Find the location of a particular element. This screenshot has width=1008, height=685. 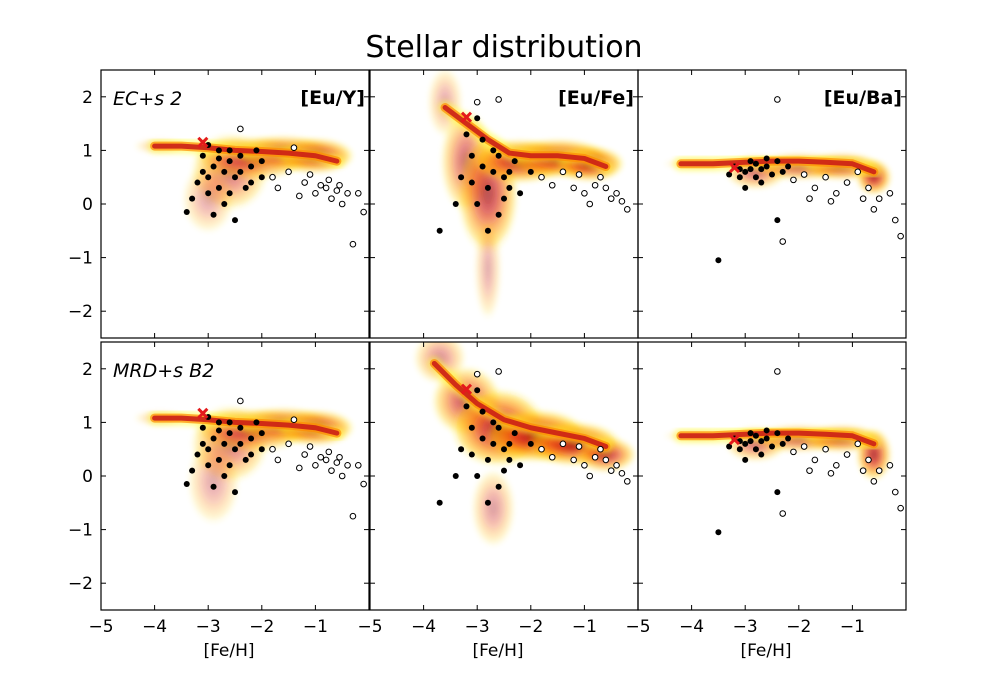

y-tick-label: 2 is located at coordinates (87, 370).